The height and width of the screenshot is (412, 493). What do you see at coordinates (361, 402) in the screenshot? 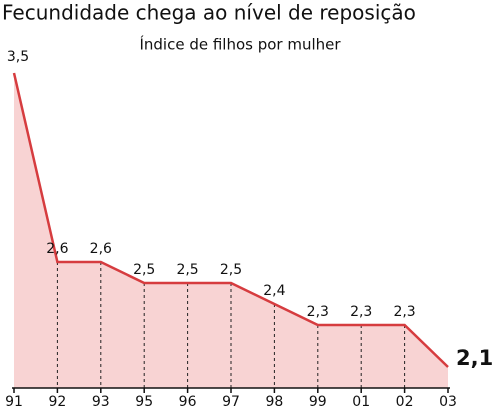
I see `x-tick-label: 01` at bounding box center [361, 402].